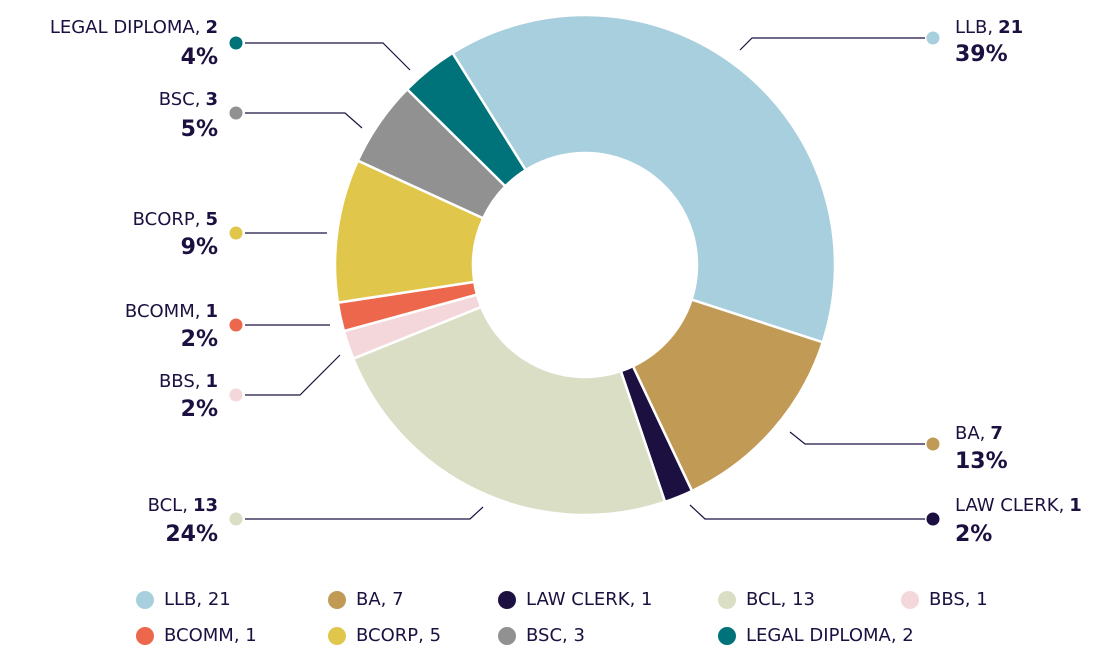  I want to click on callout-value: 3, so click(211, 99).